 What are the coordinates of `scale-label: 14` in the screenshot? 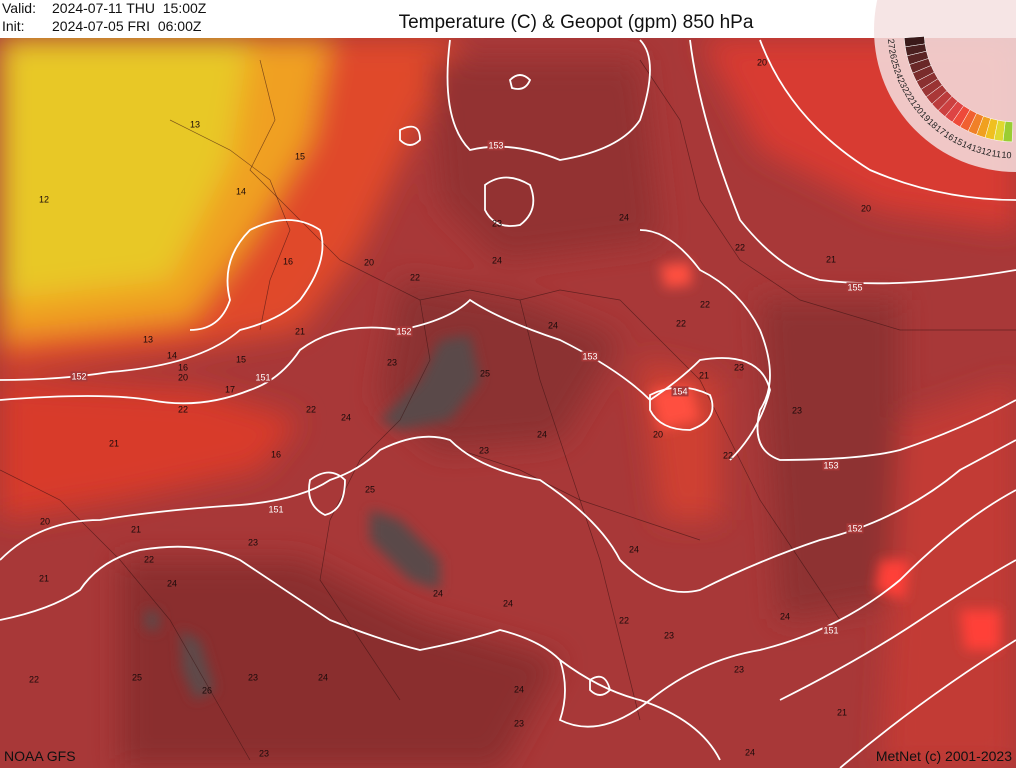 It's located at (966, 145).